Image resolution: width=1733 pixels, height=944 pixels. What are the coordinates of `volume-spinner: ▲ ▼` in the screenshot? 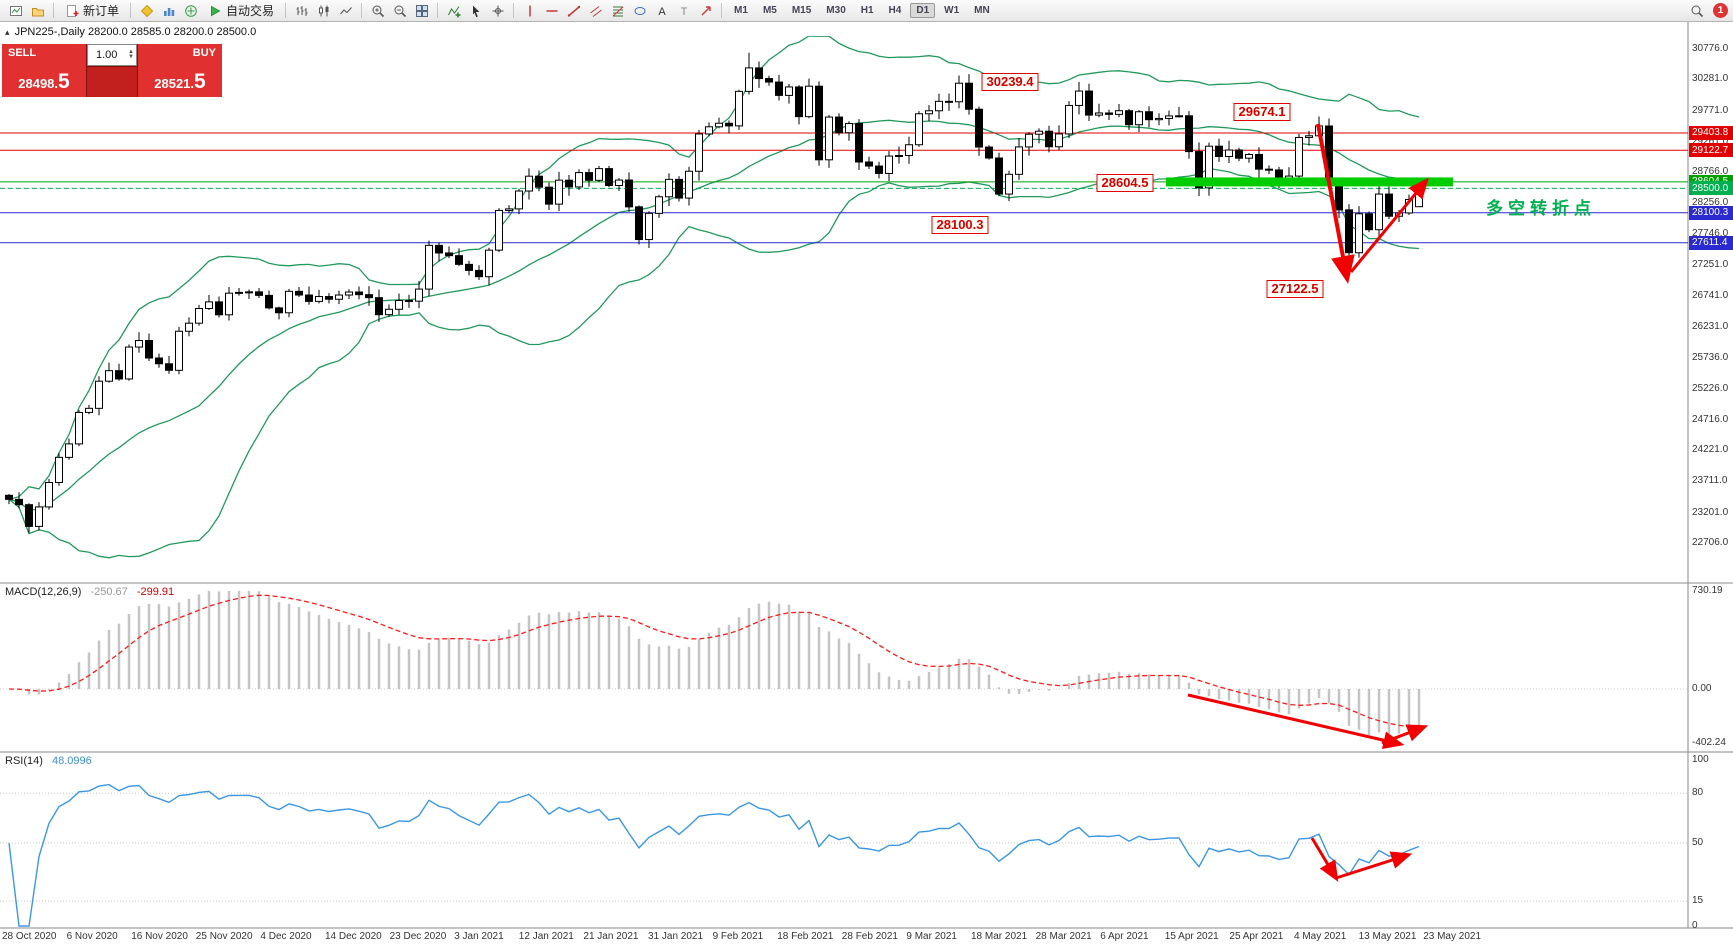 It's located at (131, 54).